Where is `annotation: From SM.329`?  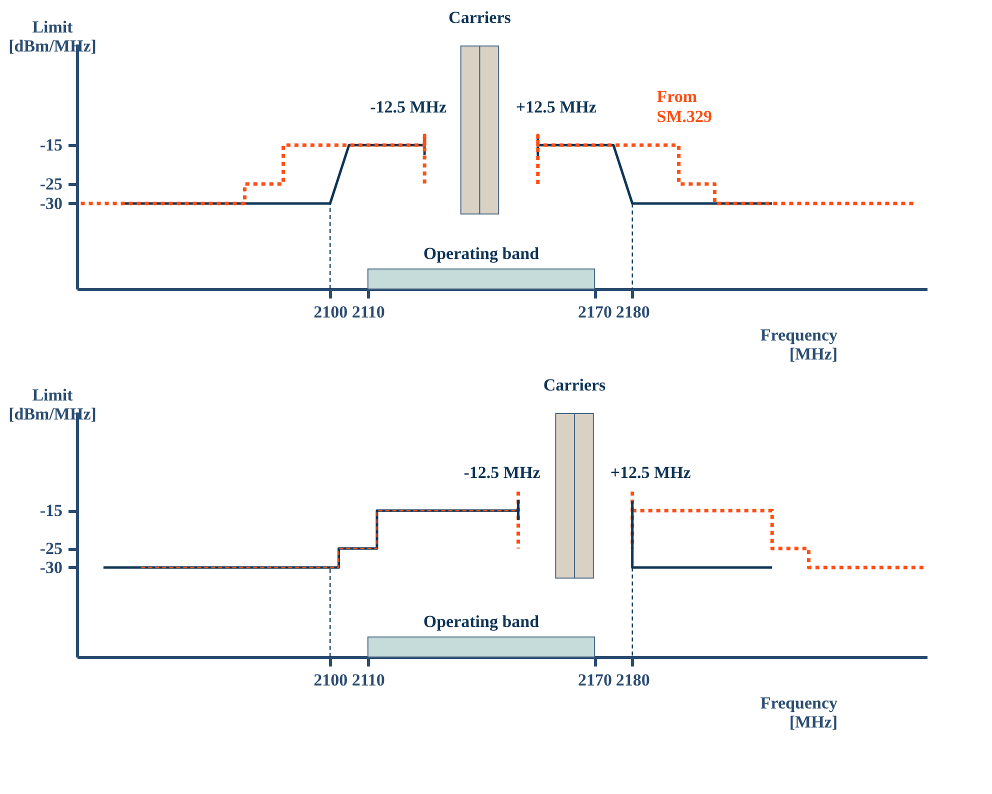
annotation: From SM.329 is located at coordinates (684, 106).